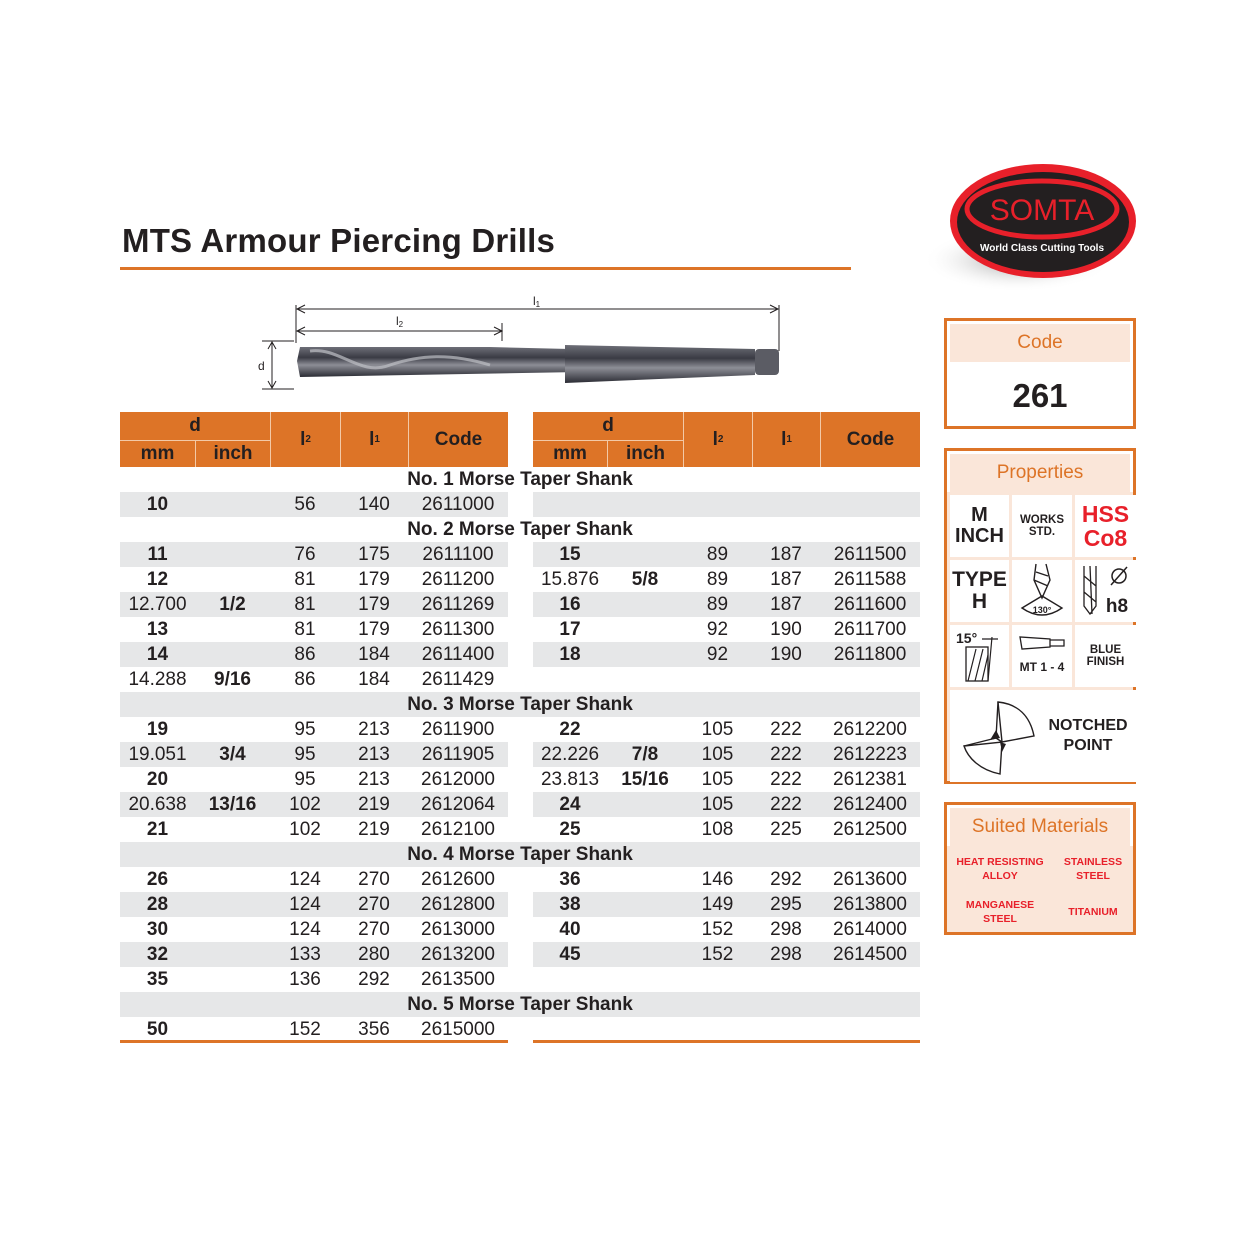  Describe the element at coordinates (519, 342) in the screenshot. I see `drill-dimension-diagram: l1 l2 d` at that location.